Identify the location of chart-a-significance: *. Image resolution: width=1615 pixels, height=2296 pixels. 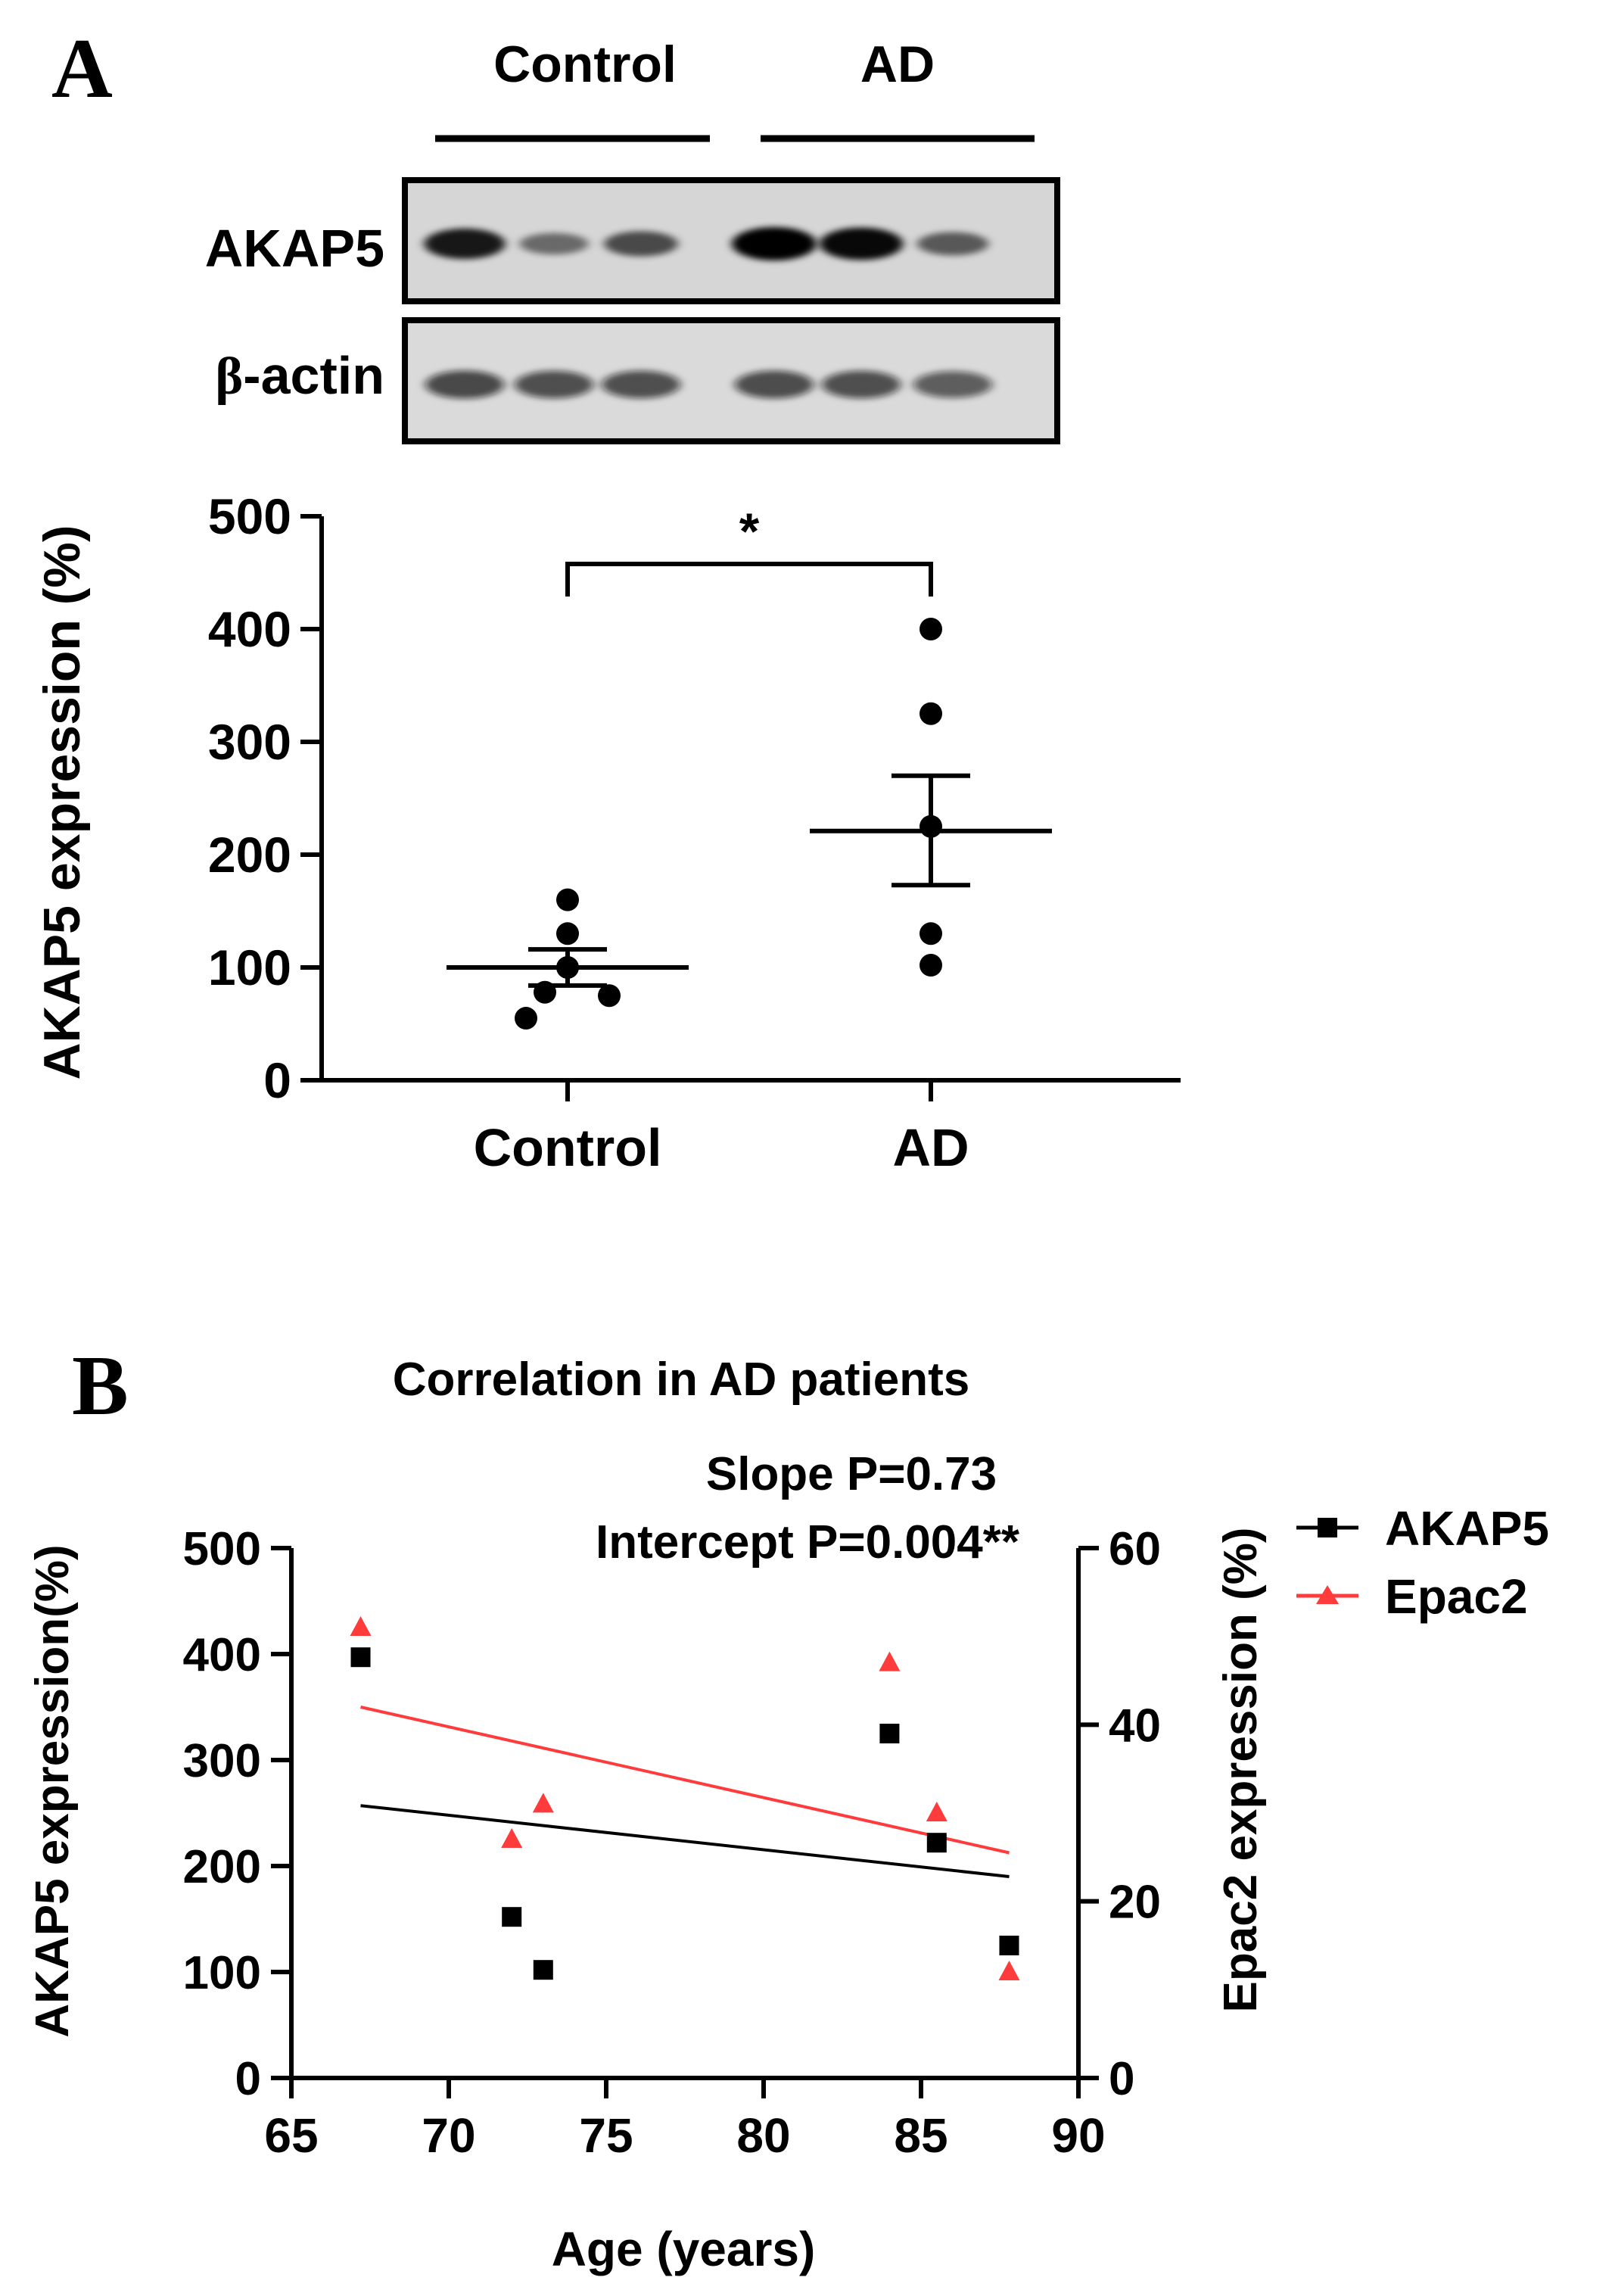
(749, 550).